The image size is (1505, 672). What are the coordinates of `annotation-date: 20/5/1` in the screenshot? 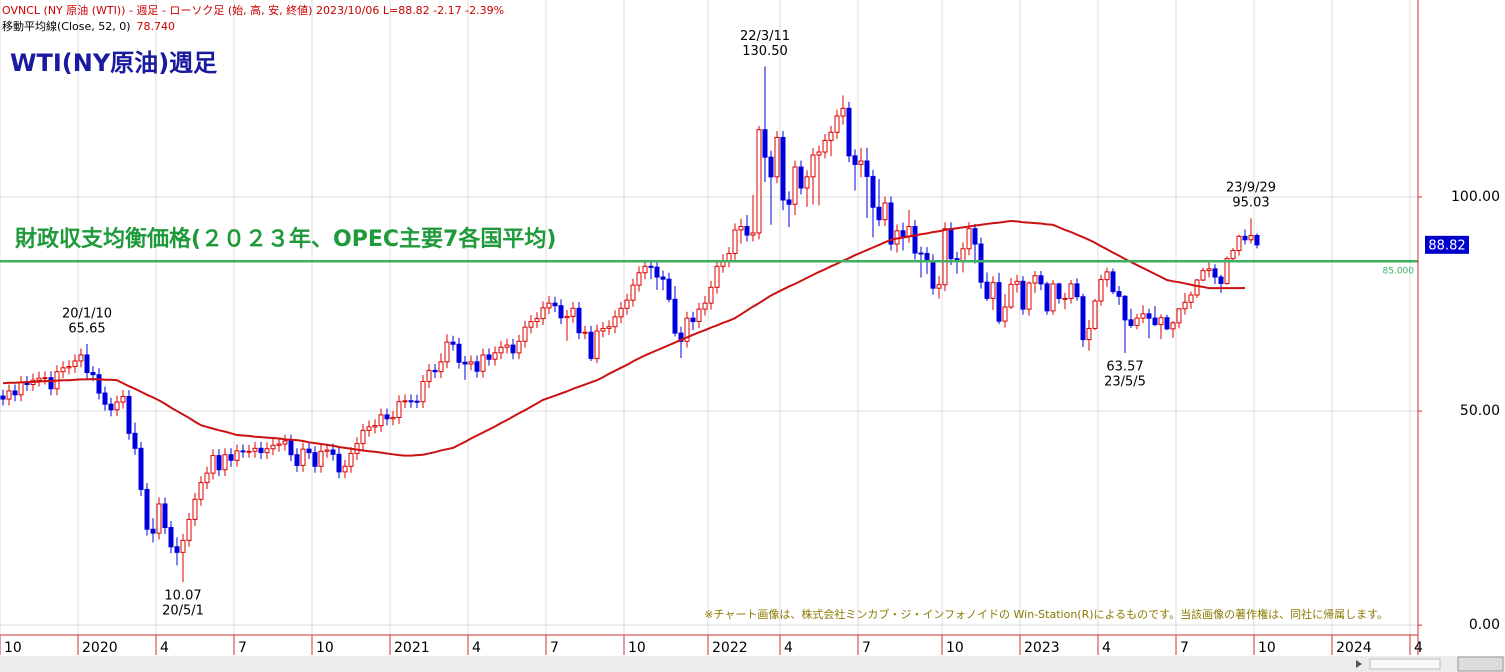 It's located at (183, 611).